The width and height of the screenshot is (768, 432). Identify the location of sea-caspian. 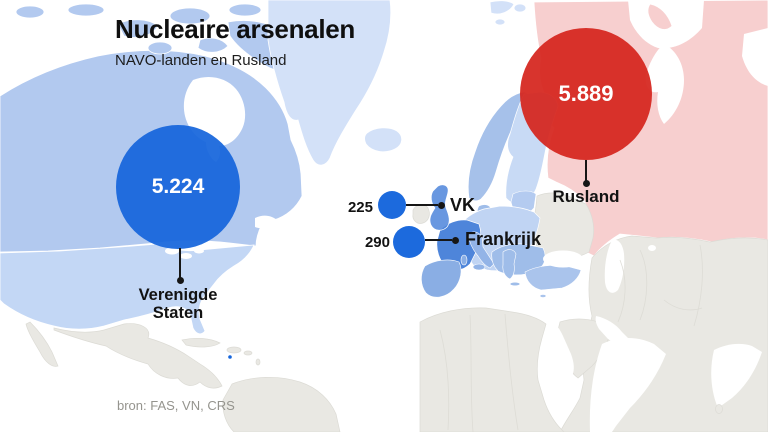
(614, 266).